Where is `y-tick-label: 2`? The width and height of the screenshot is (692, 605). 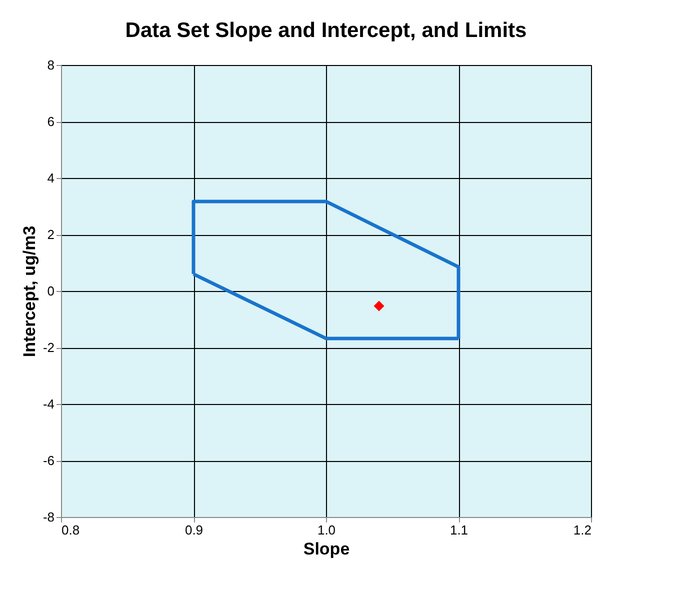
y-tick-label: 2 is located at coordinates (50, 234).